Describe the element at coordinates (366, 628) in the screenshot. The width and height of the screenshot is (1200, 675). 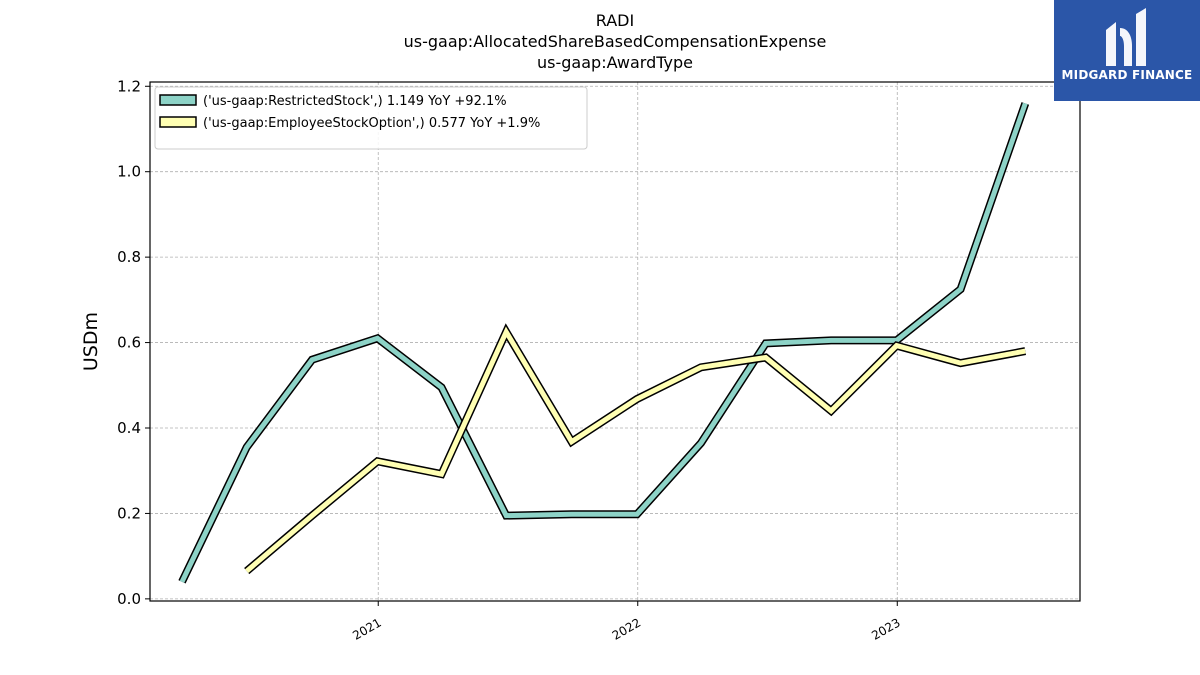
I see `x-tick-label: 2021` at that location.